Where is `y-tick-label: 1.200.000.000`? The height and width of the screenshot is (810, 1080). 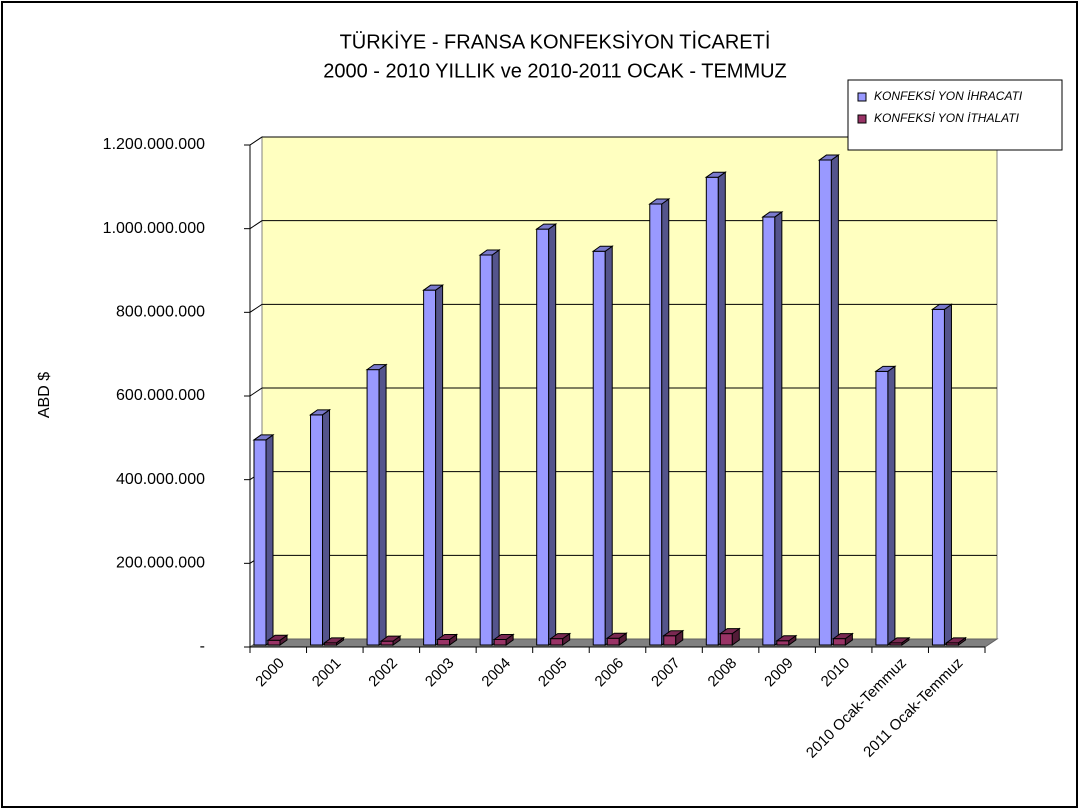
y-tick-label: 1.200.000.000 is located at coordinates (154, 144).